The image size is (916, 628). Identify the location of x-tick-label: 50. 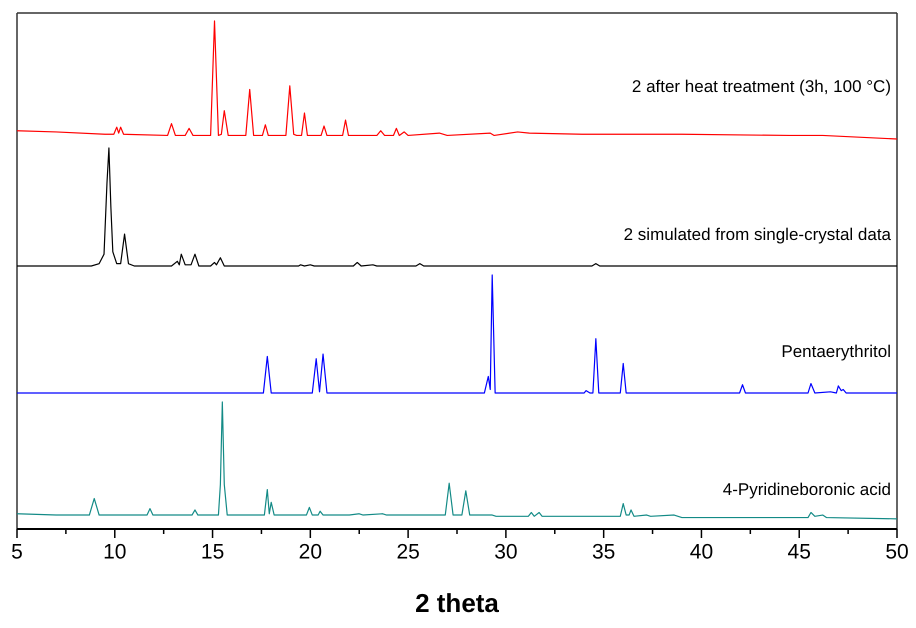
(897, 552).